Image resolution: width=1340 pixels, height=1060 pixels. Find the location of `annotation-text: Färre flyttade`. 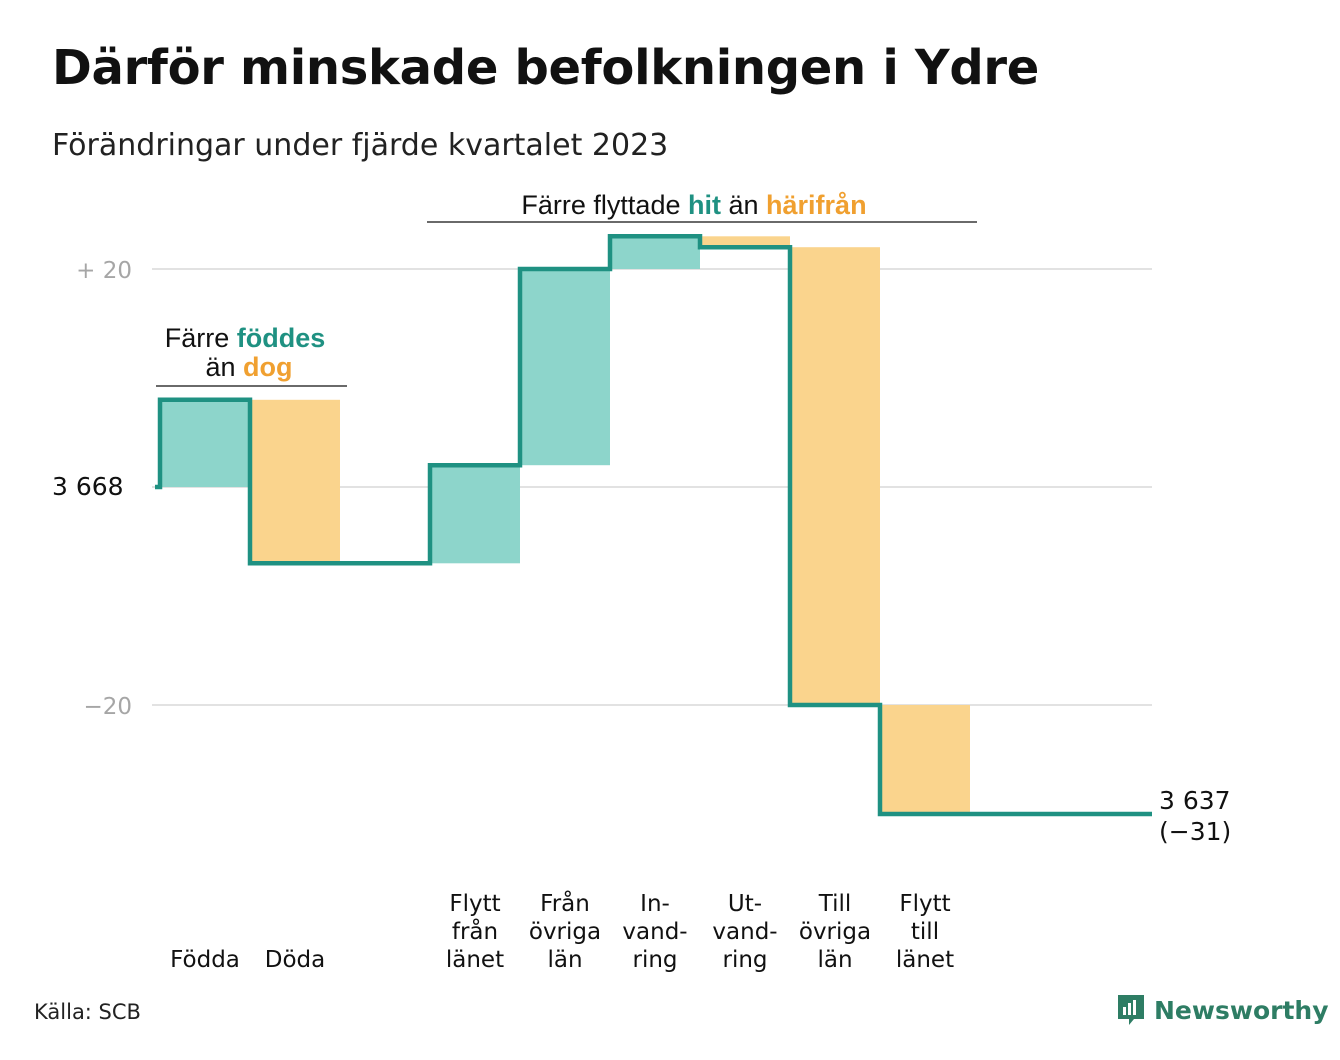

annotation-text: Färre flyttade is located at coordinates (604, 205).